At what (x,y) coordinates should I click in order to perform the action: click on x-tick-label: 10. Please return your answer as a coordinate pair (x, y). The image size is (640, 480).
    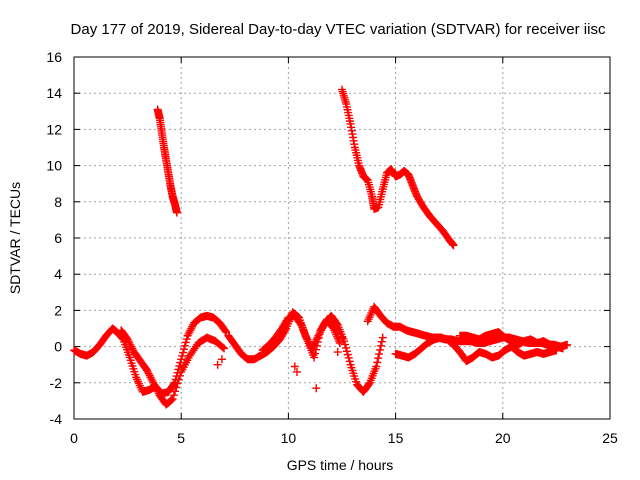
    Looking at the image, I should click on (289, 438).